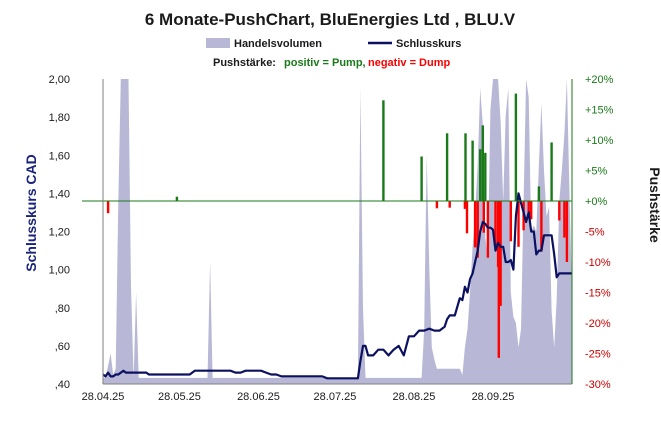 The height and width of the screenshot is (430, 661). I want to click on push-legend-negative: negativ = Dump, so click(409, 63).